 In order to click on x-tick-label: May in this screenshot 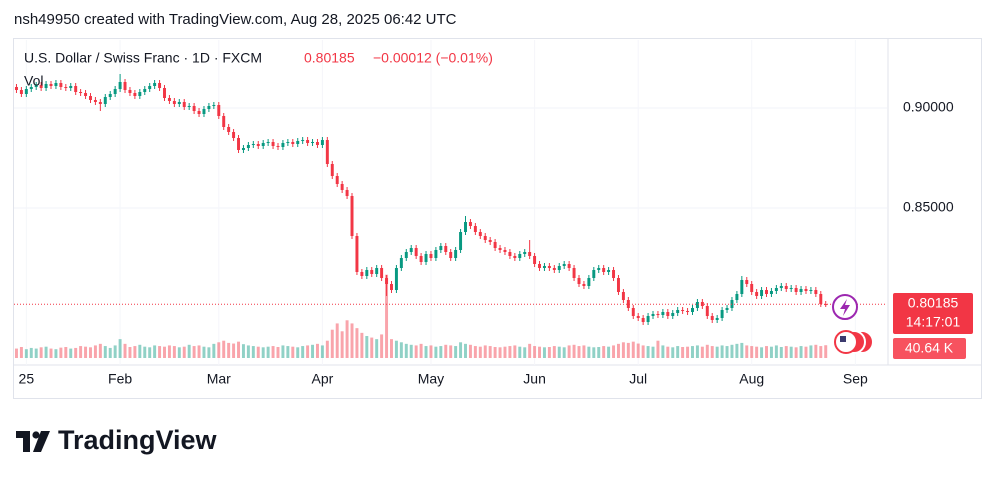, I will do `click(431, 379)`.